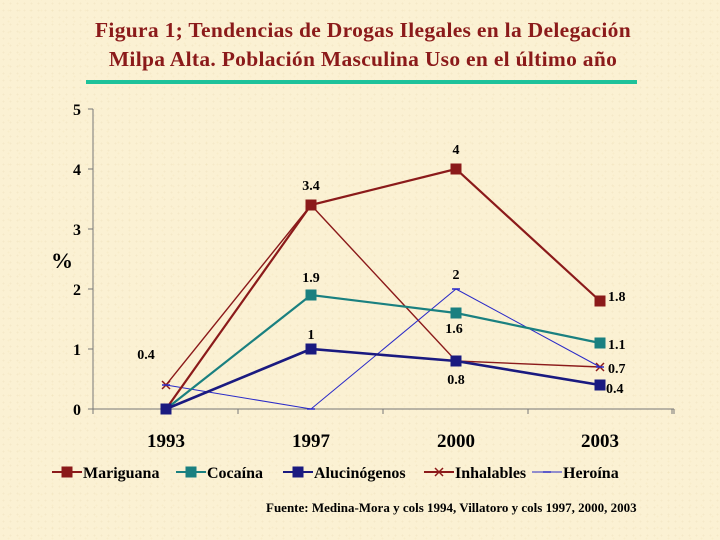 Image resolution: width=720 pixels, height=540 pixels. I want to click on legend-label: Alucinógenos, so click(360, 473).